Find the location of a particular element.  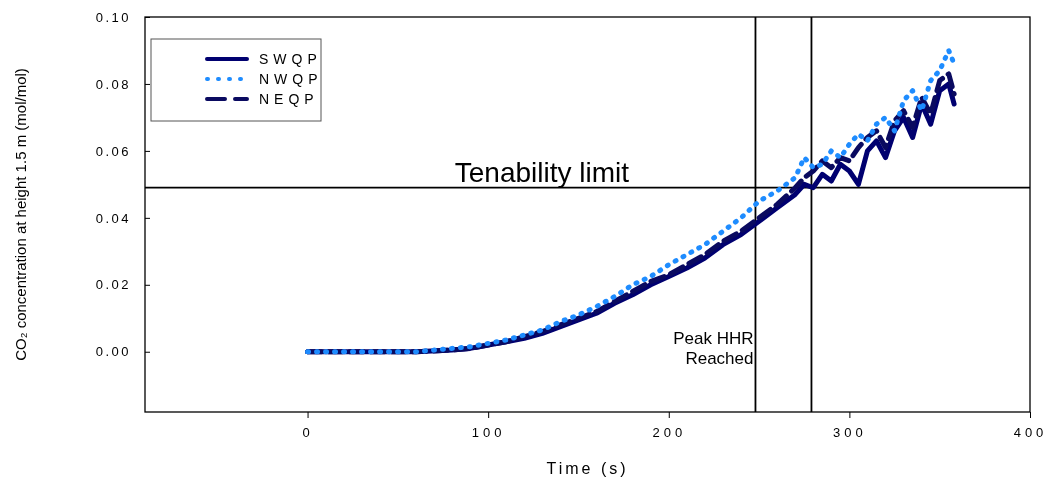

y-tick-label: 0.06 is located at coordinates (113, 151).